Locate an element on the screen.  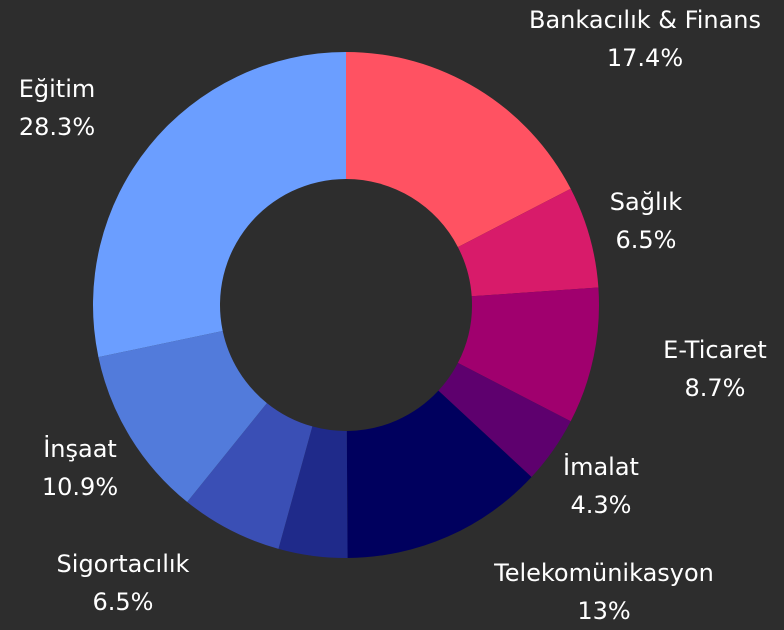
slice-value: 10.9% is located at coordinates (80, 487).